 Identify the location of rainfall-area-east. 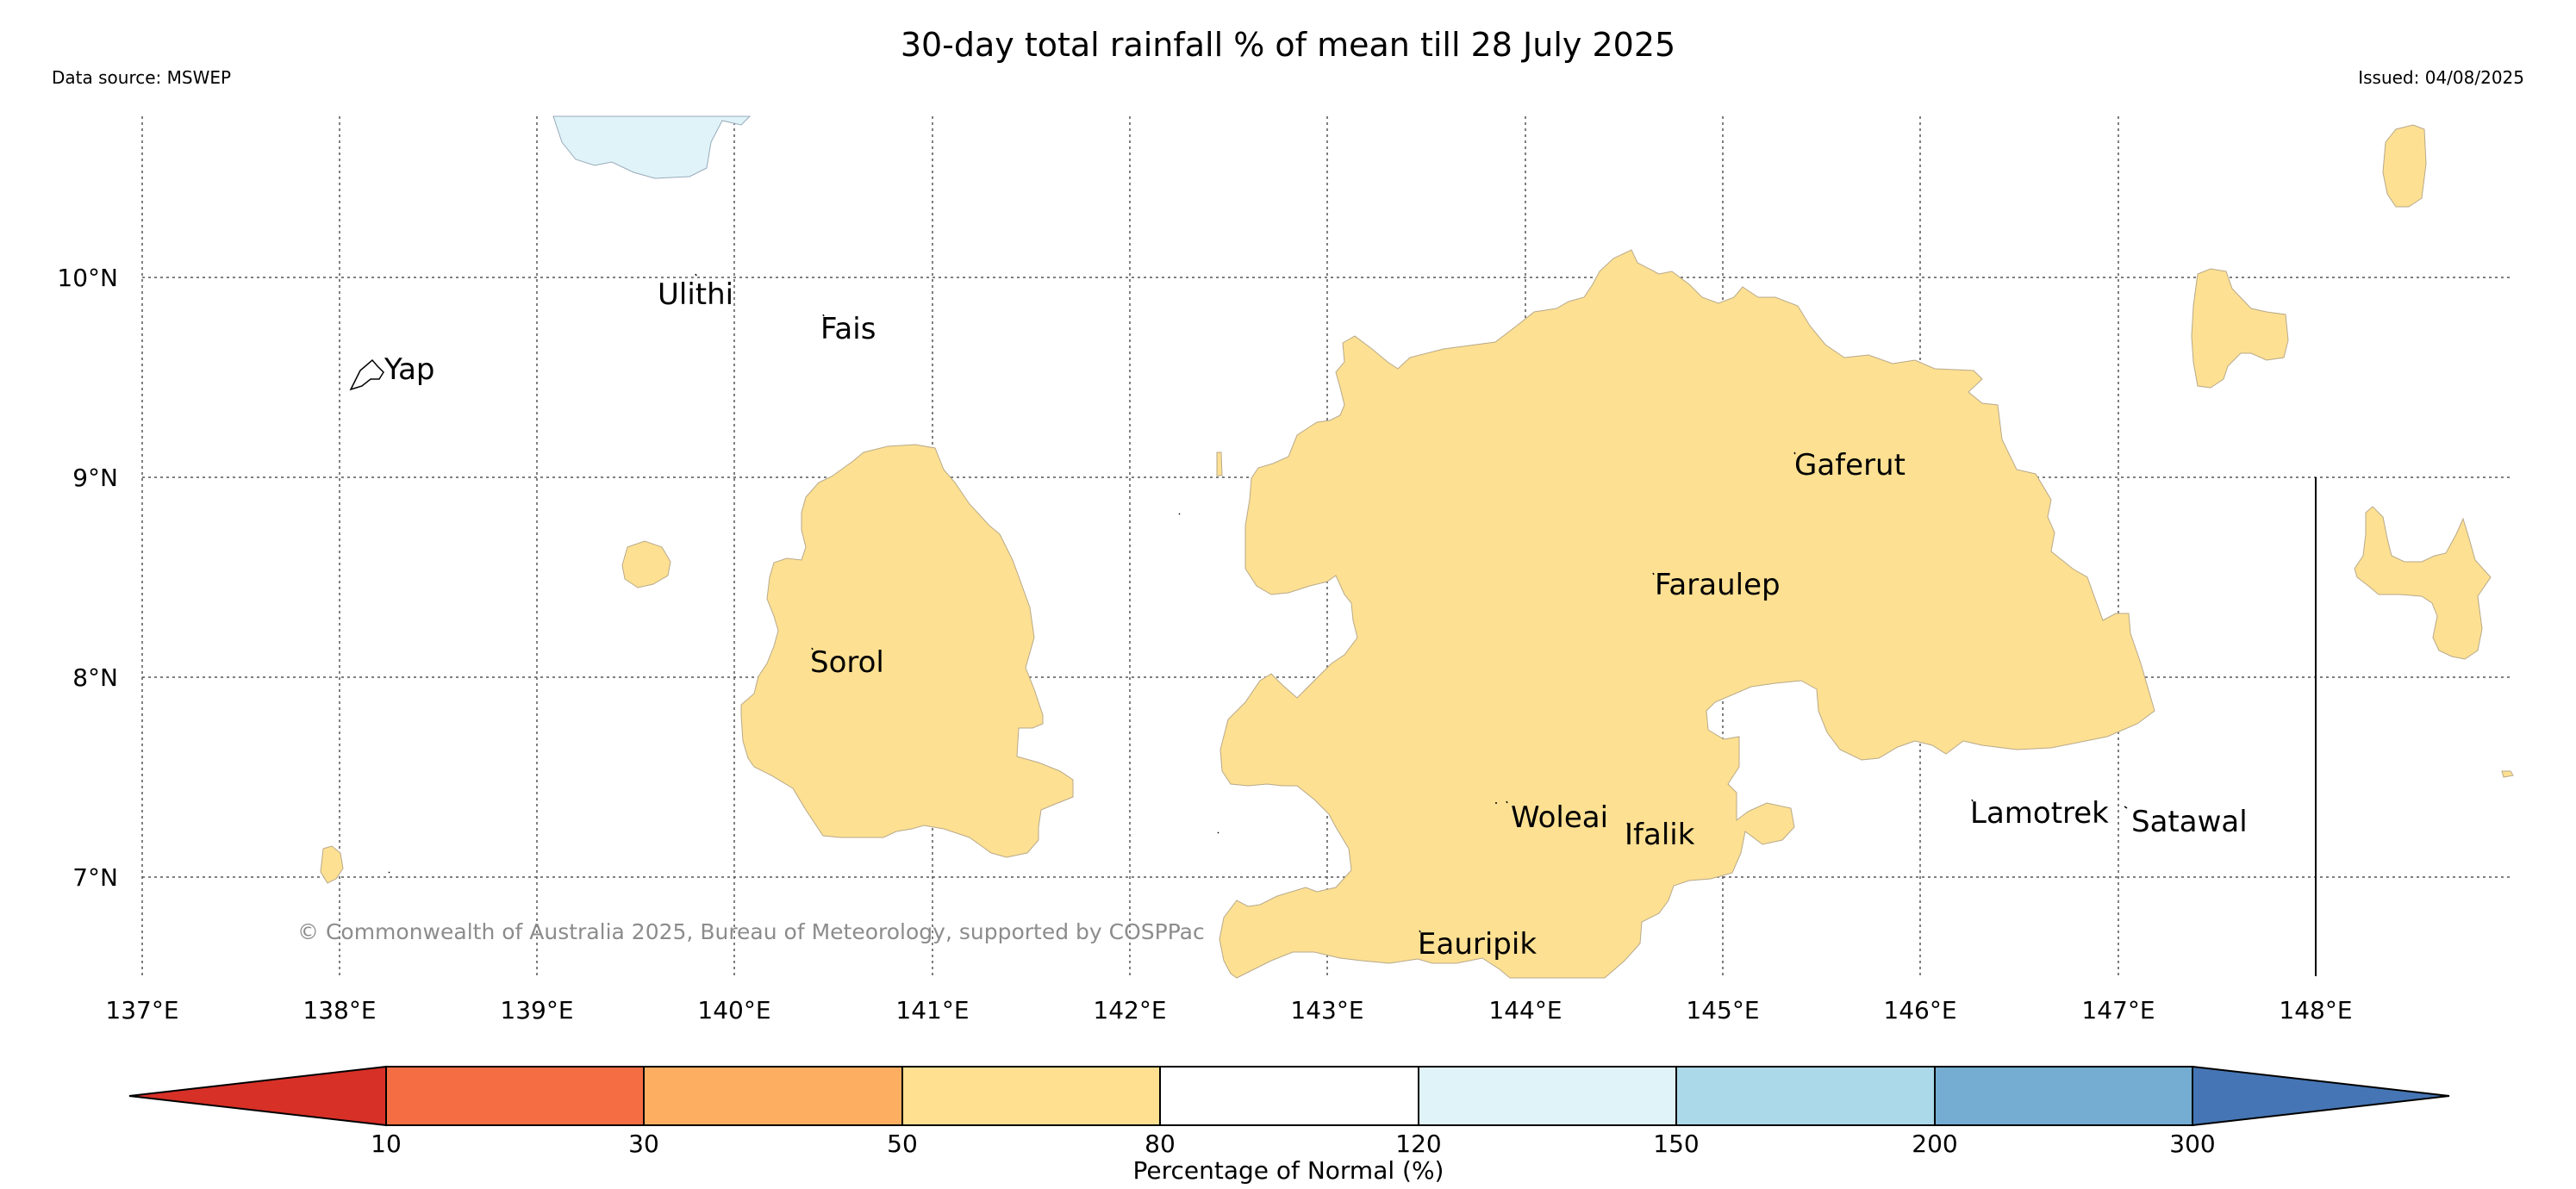
(2423, 583).